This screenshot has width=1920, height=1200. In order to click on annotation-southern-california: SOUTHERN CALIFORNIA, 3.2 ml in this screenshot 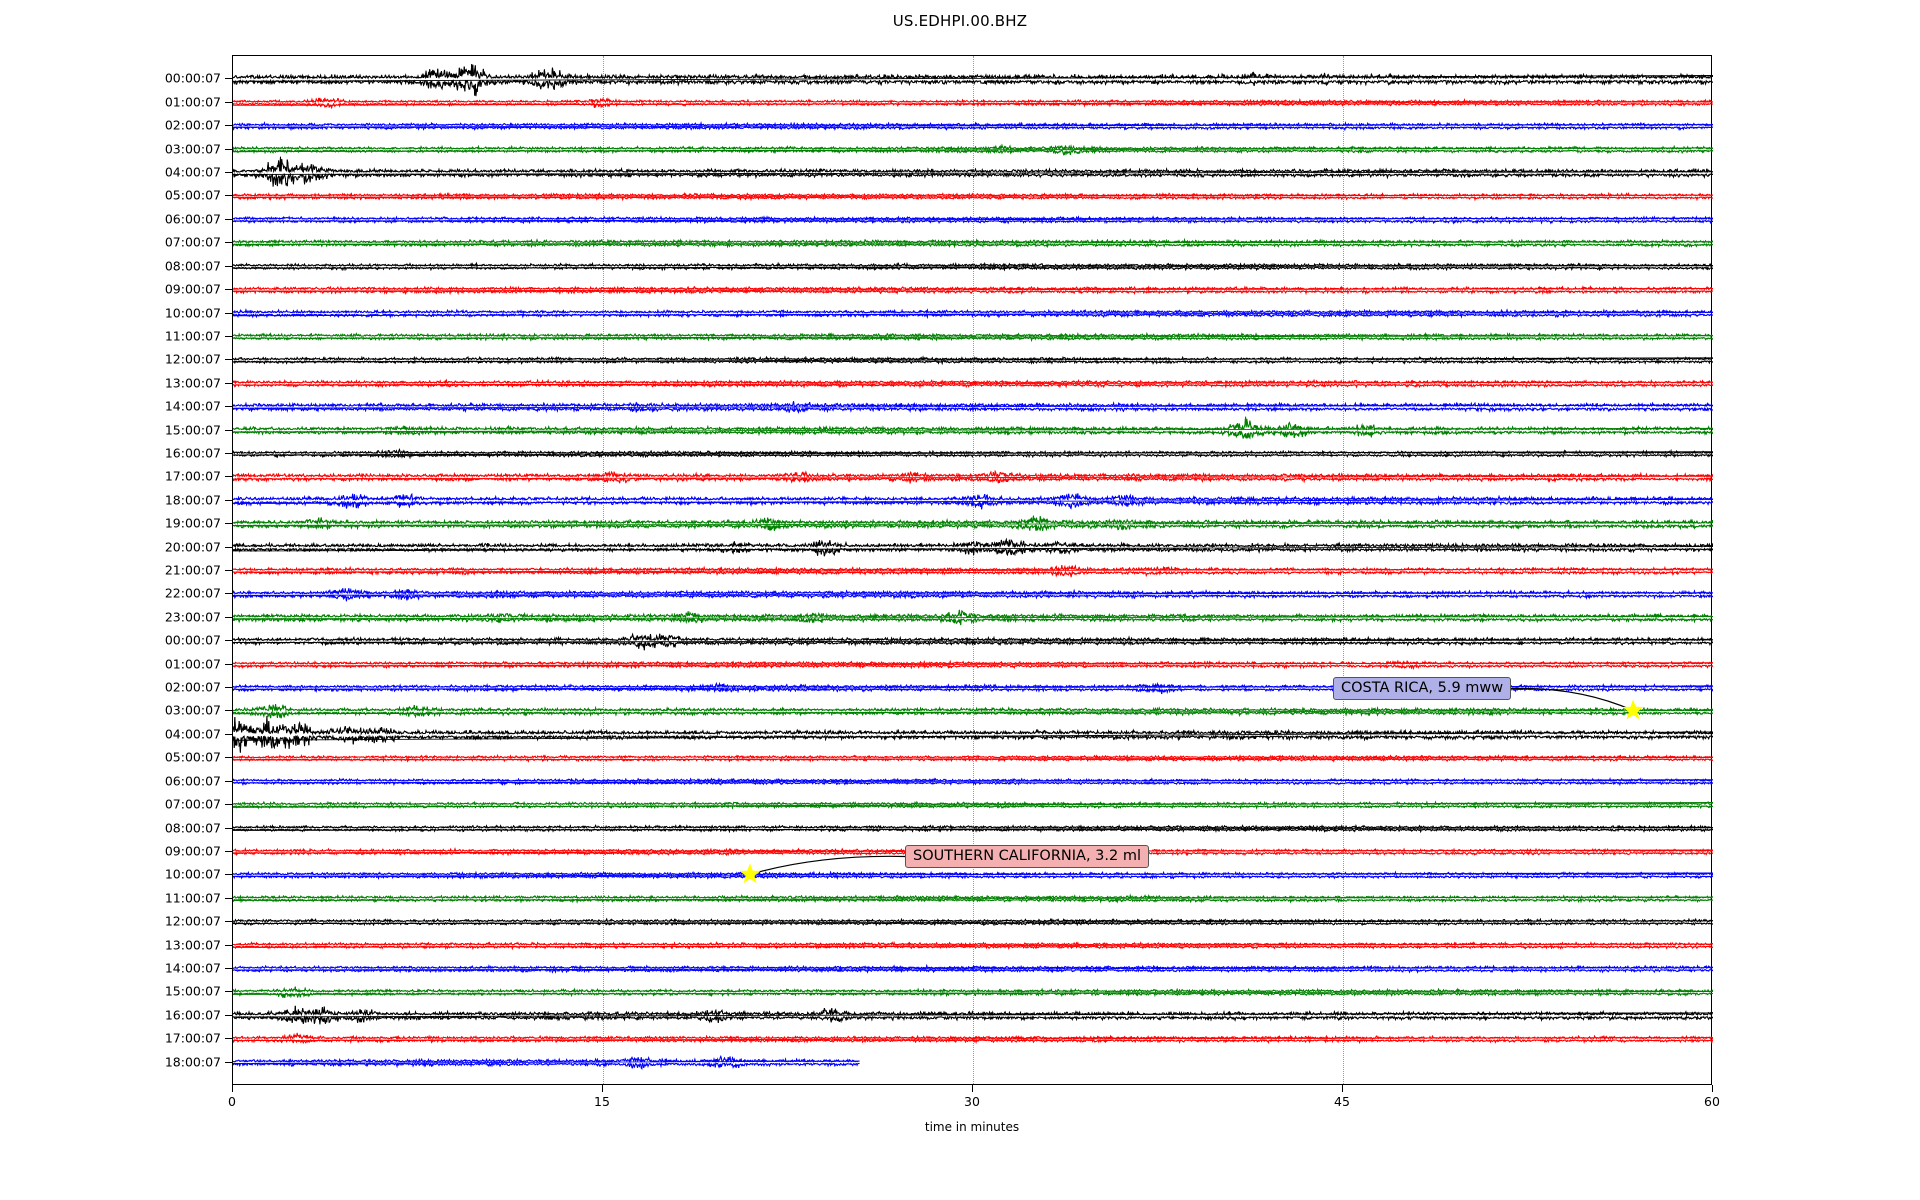, I will do `click(1027, 856)`.